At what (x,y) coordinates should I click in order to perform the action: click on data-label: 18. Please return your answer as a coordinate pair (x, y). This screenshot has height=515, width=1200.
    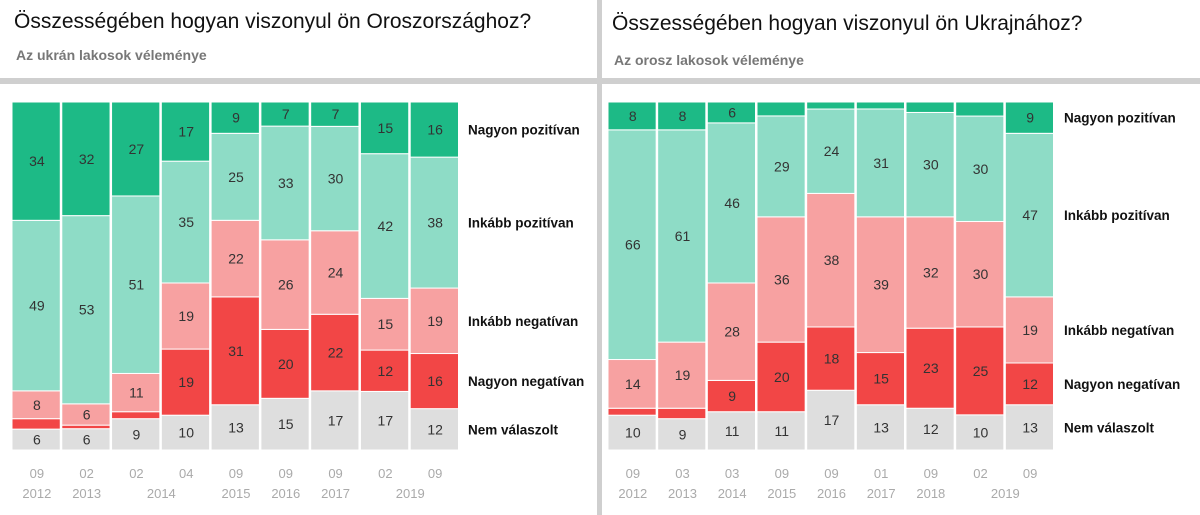
    Looking at the image, I should click on (832, 359).